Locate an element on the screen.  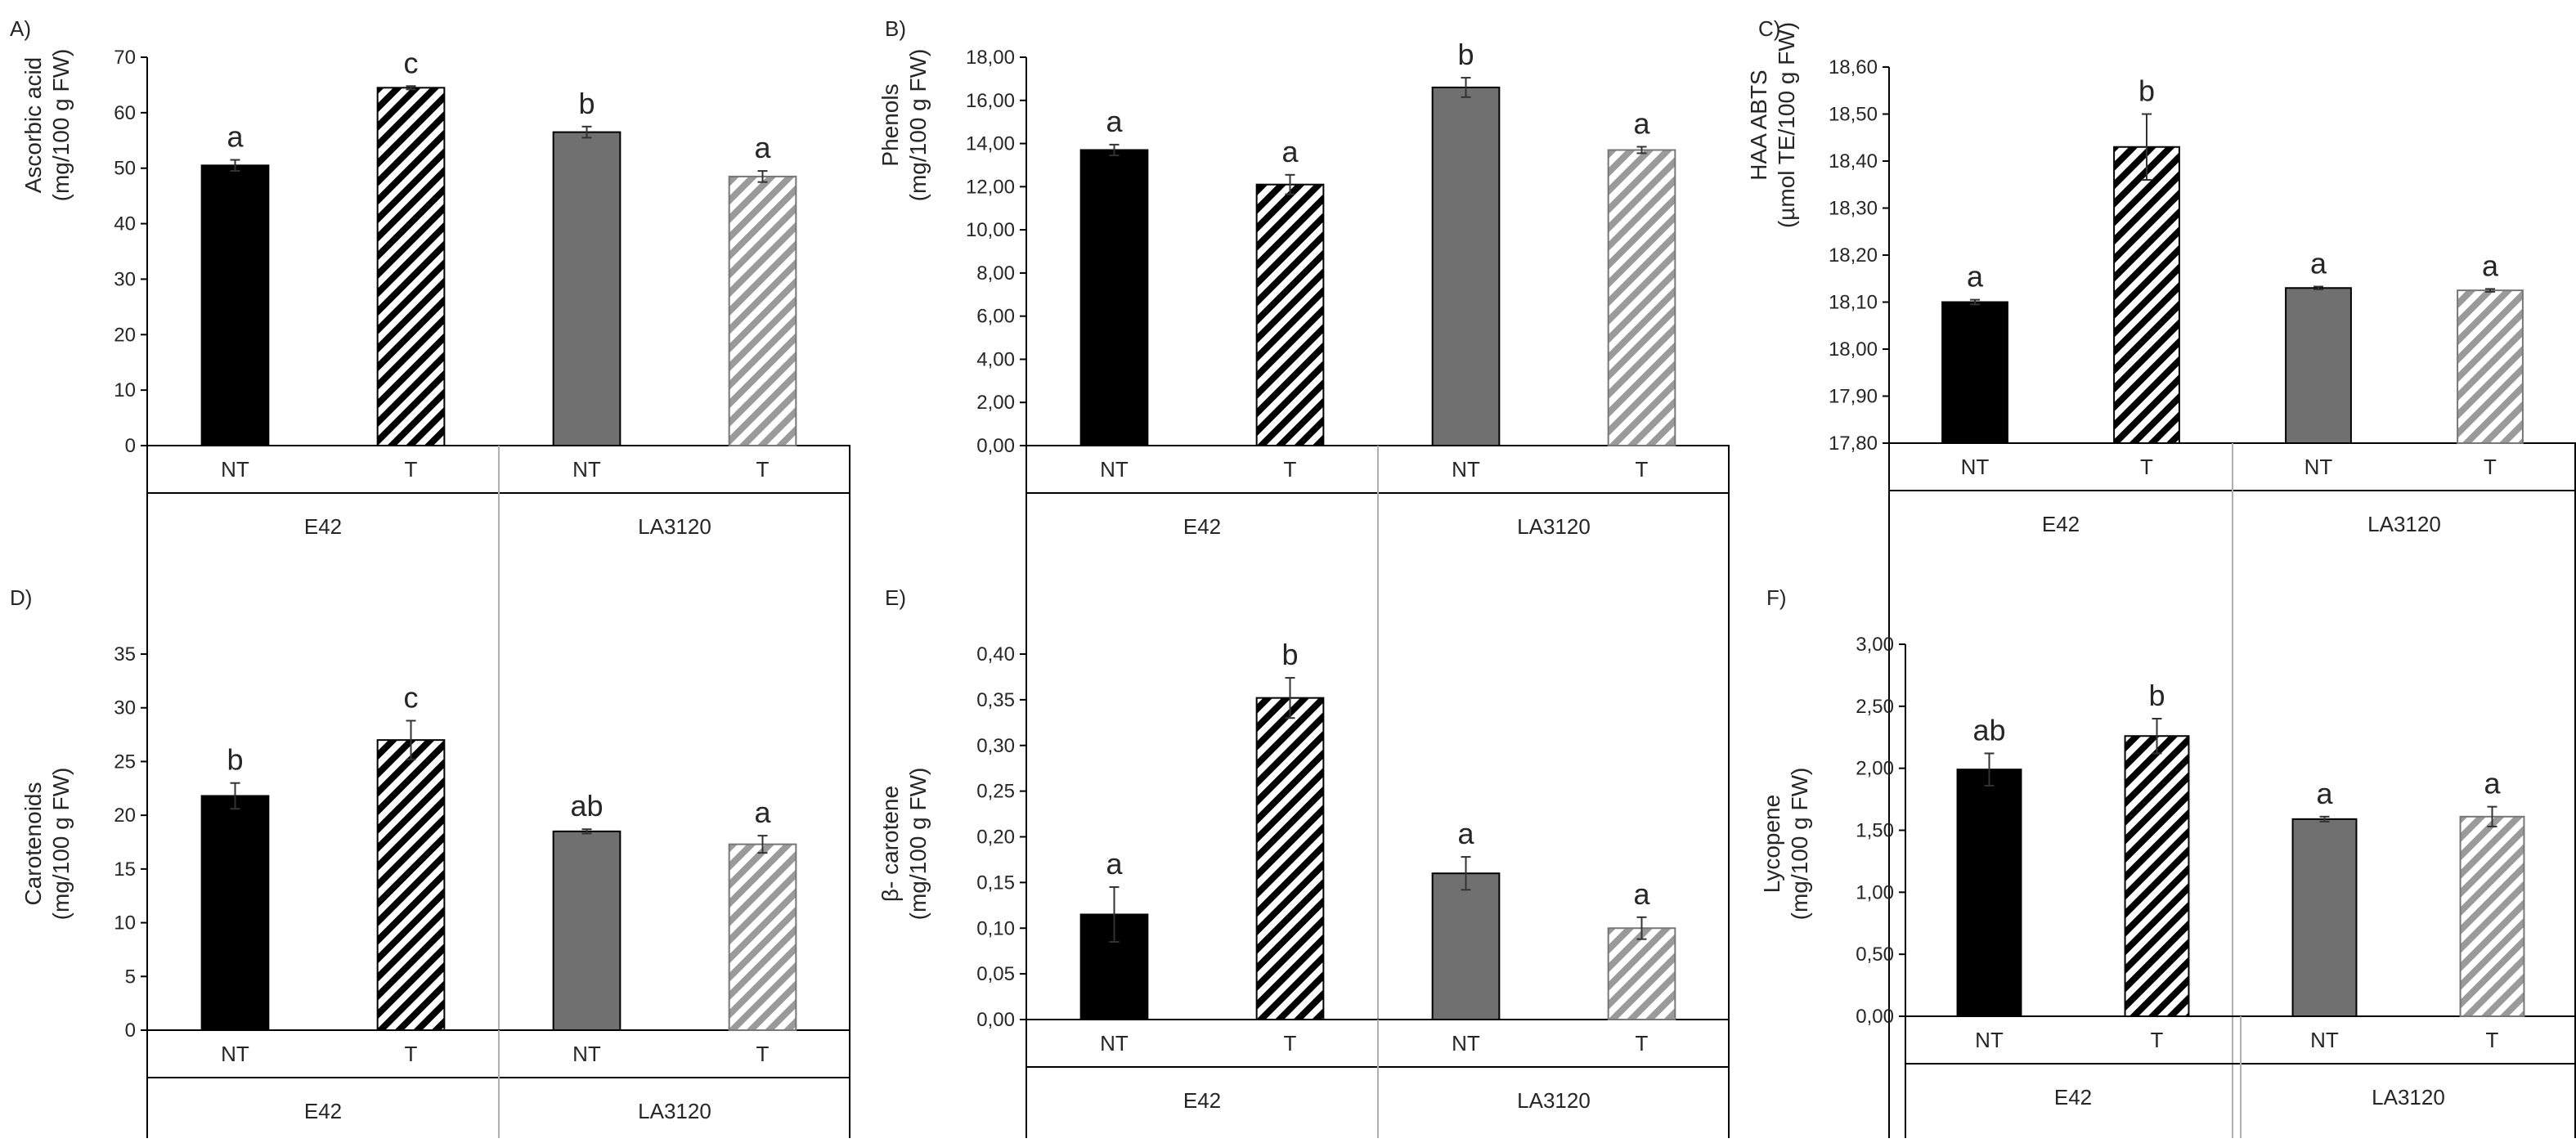
y-tick-label: 0,40 is located at coordinates (996, 654).